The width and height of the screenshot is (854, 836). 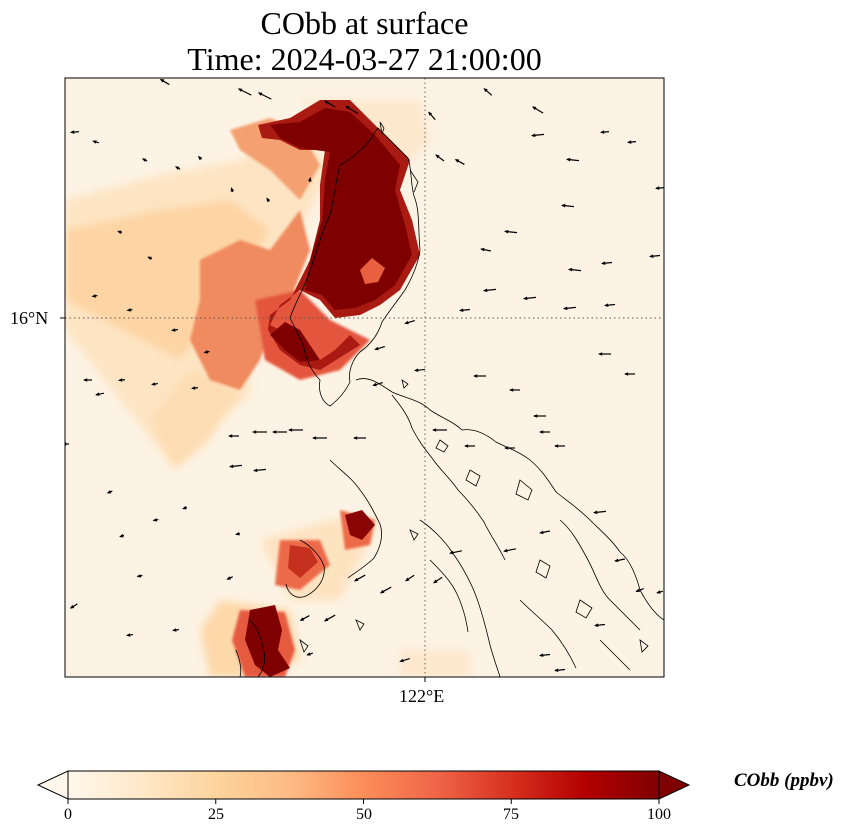 What do you see at coordinates (511, 814) in the screenshot?
I see `colorbar-tick-75: 75` at bounding box center [511, 814].